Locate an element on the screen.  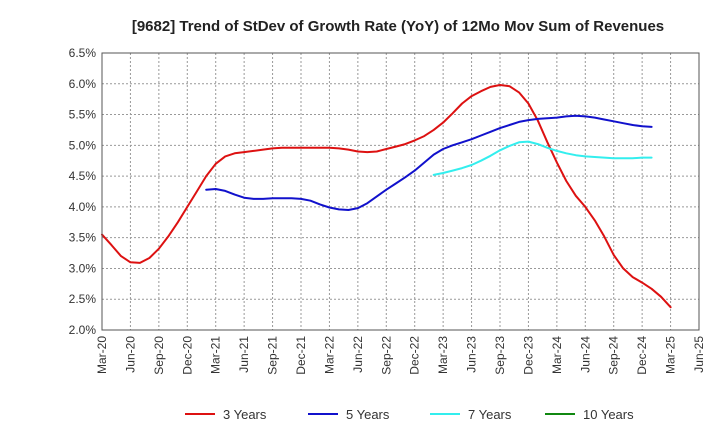
y-tick-label: 6.0% is located at coordinates (83, 84).